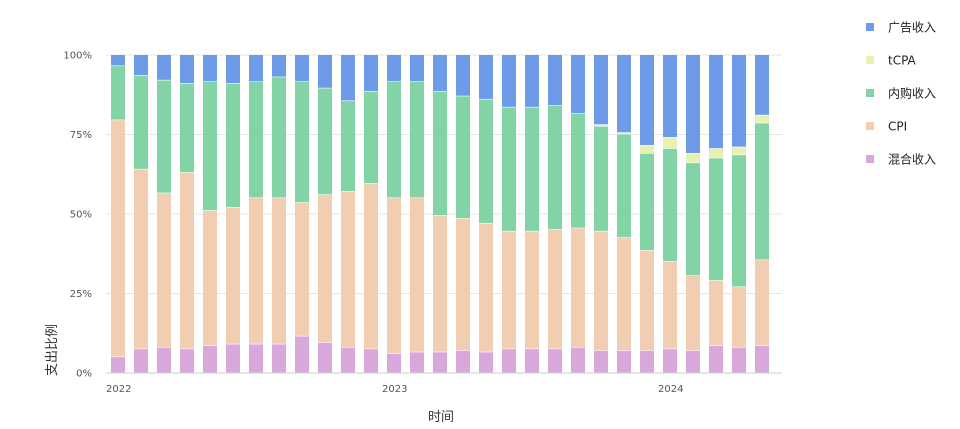  I want to click on y-tick-labels: 0% 25% 50% 75% 100%, so click(77, 215).